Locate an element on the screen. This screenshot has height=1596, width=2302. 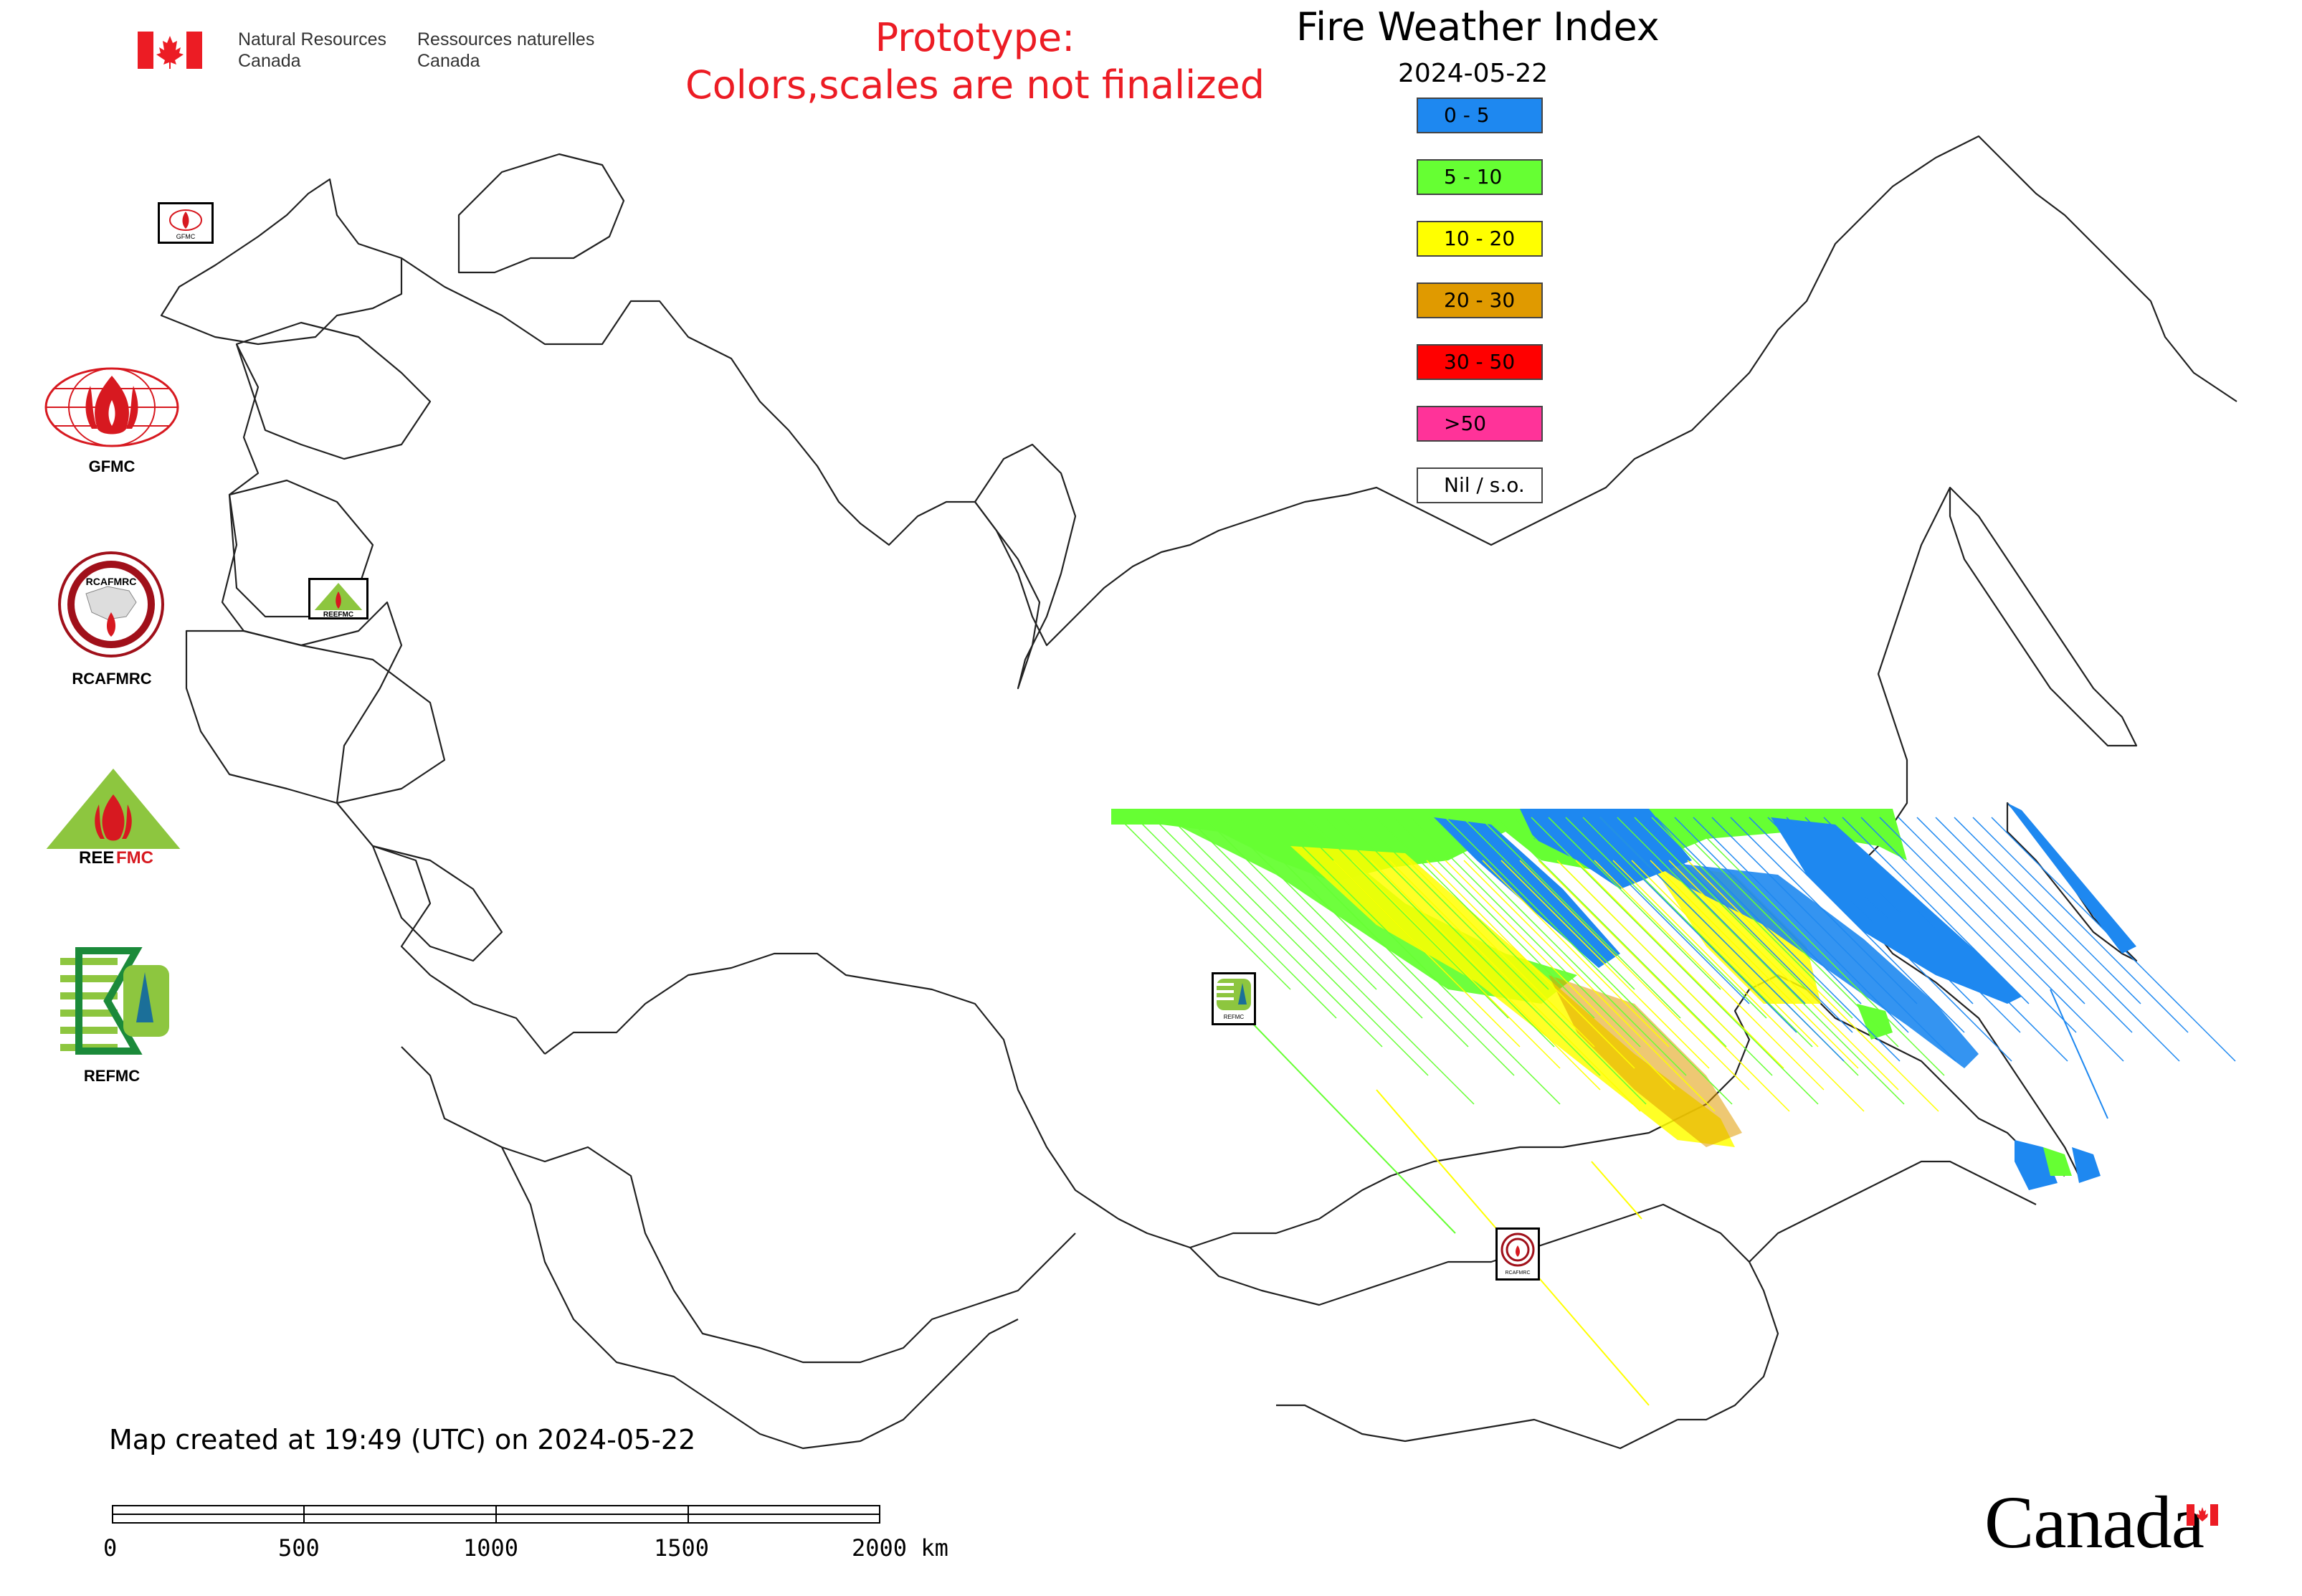
legend-item-6: Nil / s.o. is located at coordinates (1480, 485).